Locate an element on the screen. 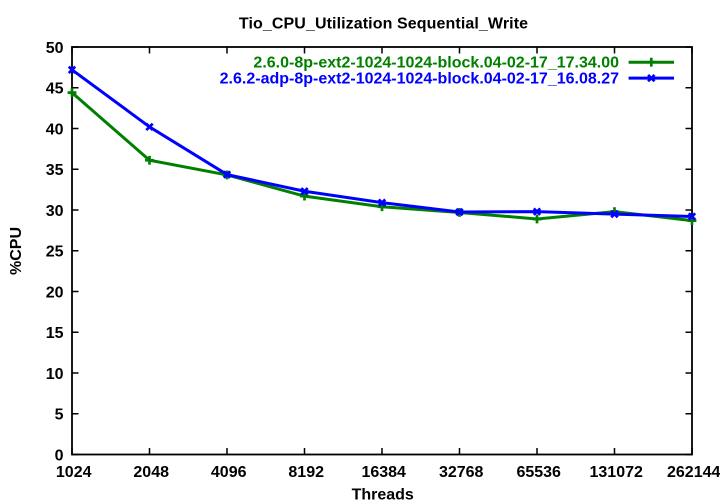 Image resolution: width=720 pixels, height=504 pixels. svg-text: 2048 is located at coordinates (151, 472).